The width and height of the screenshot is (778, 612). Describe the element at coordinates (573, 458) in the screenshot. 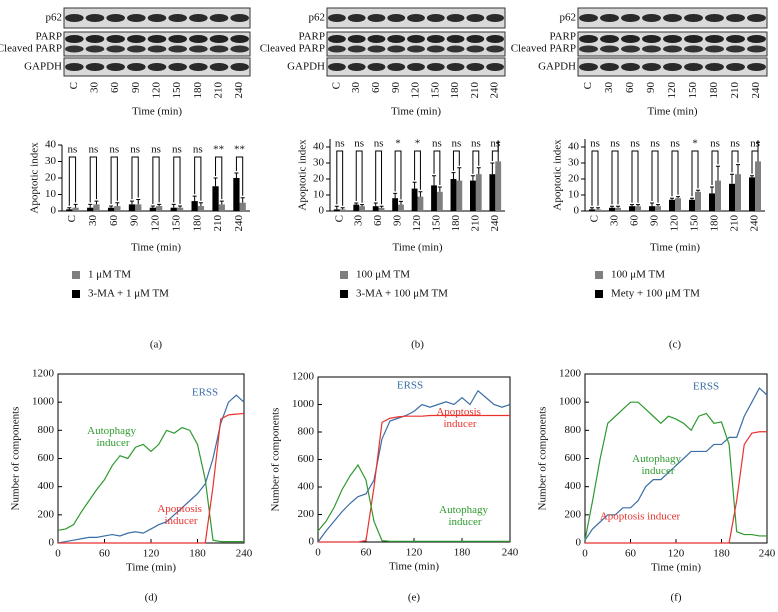

I see `y-tick-label: 600` at that location.